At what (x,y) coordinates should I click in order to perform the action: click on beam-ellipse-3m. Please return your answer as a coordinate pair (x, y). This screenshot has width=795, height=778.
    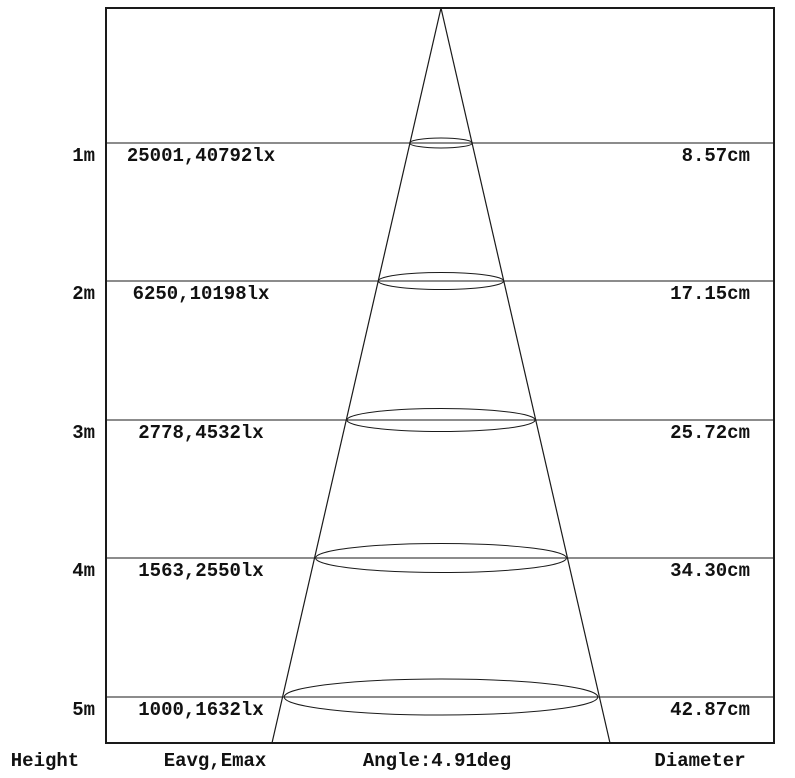
    Looking at the image, I should click on (441, 420).